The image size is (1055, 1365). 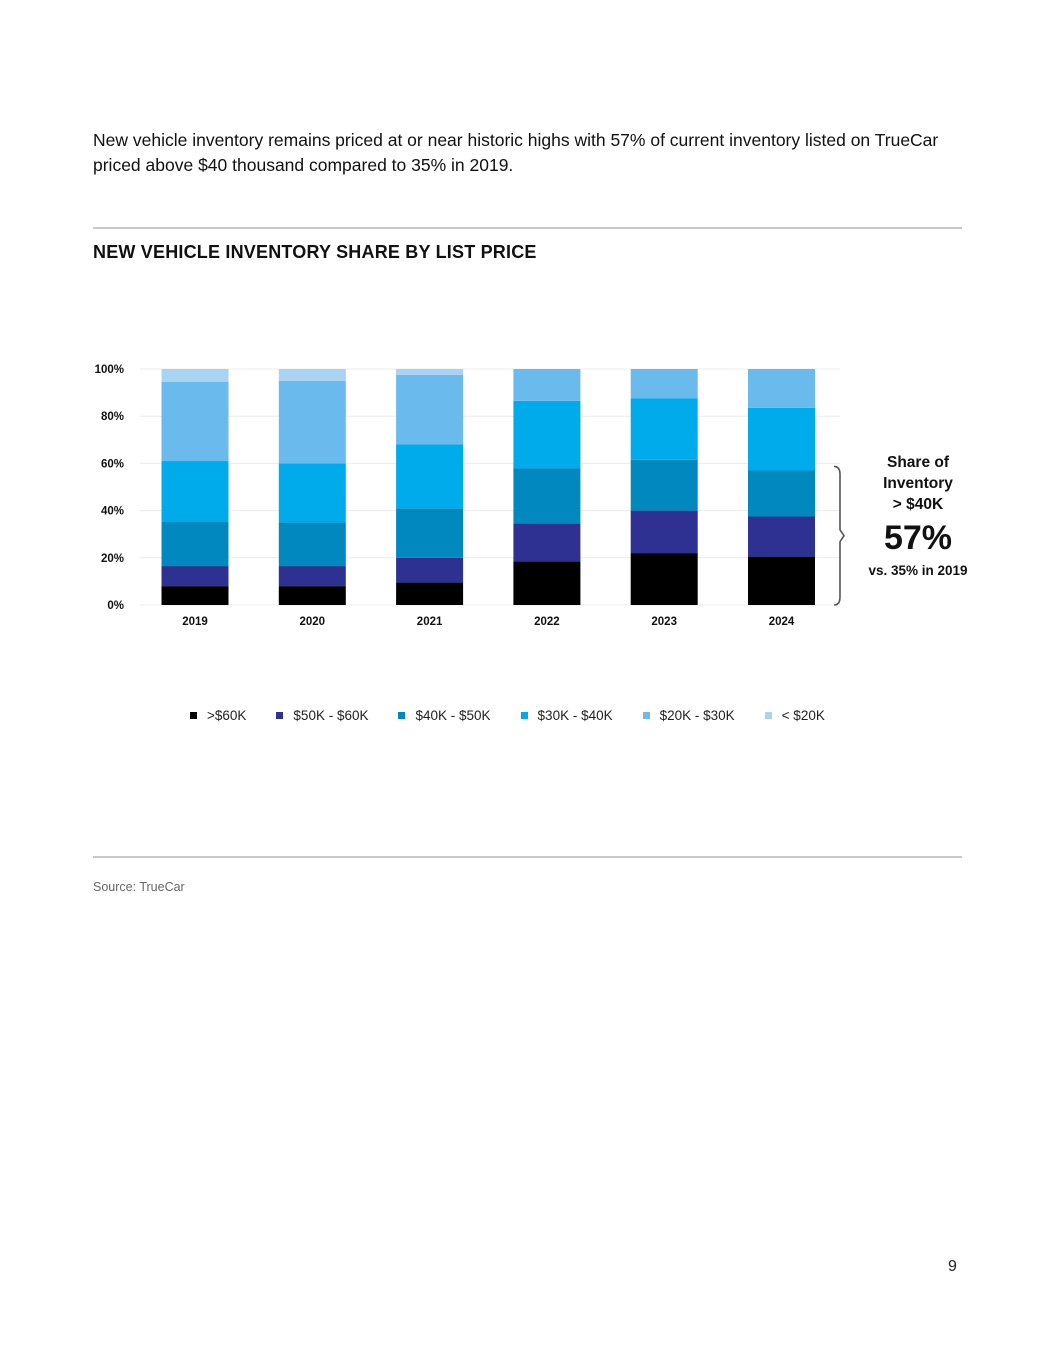 What do you see at coordinates (917, 462) in the screenshot?
I see `callout-line-1: Share of` at bounding box center [917, 462].